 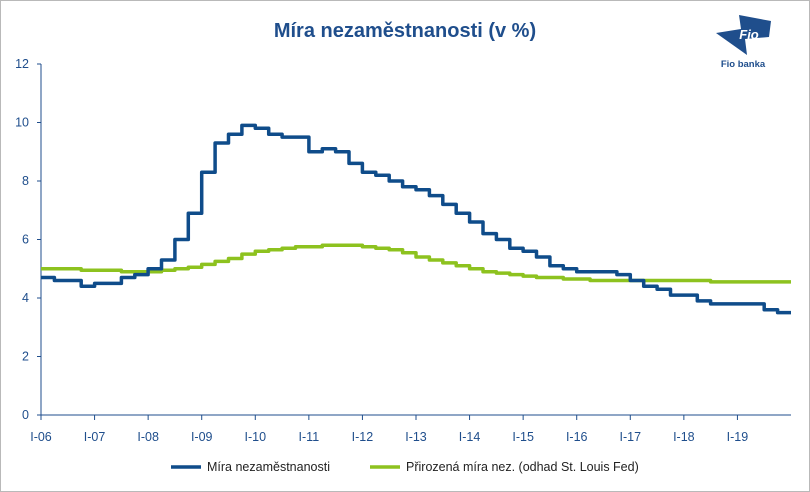 What do you see at coordinates (743, 64) in the screenshot?
I see `logo-caption: Fio banka` at bounding box center [743, 64].